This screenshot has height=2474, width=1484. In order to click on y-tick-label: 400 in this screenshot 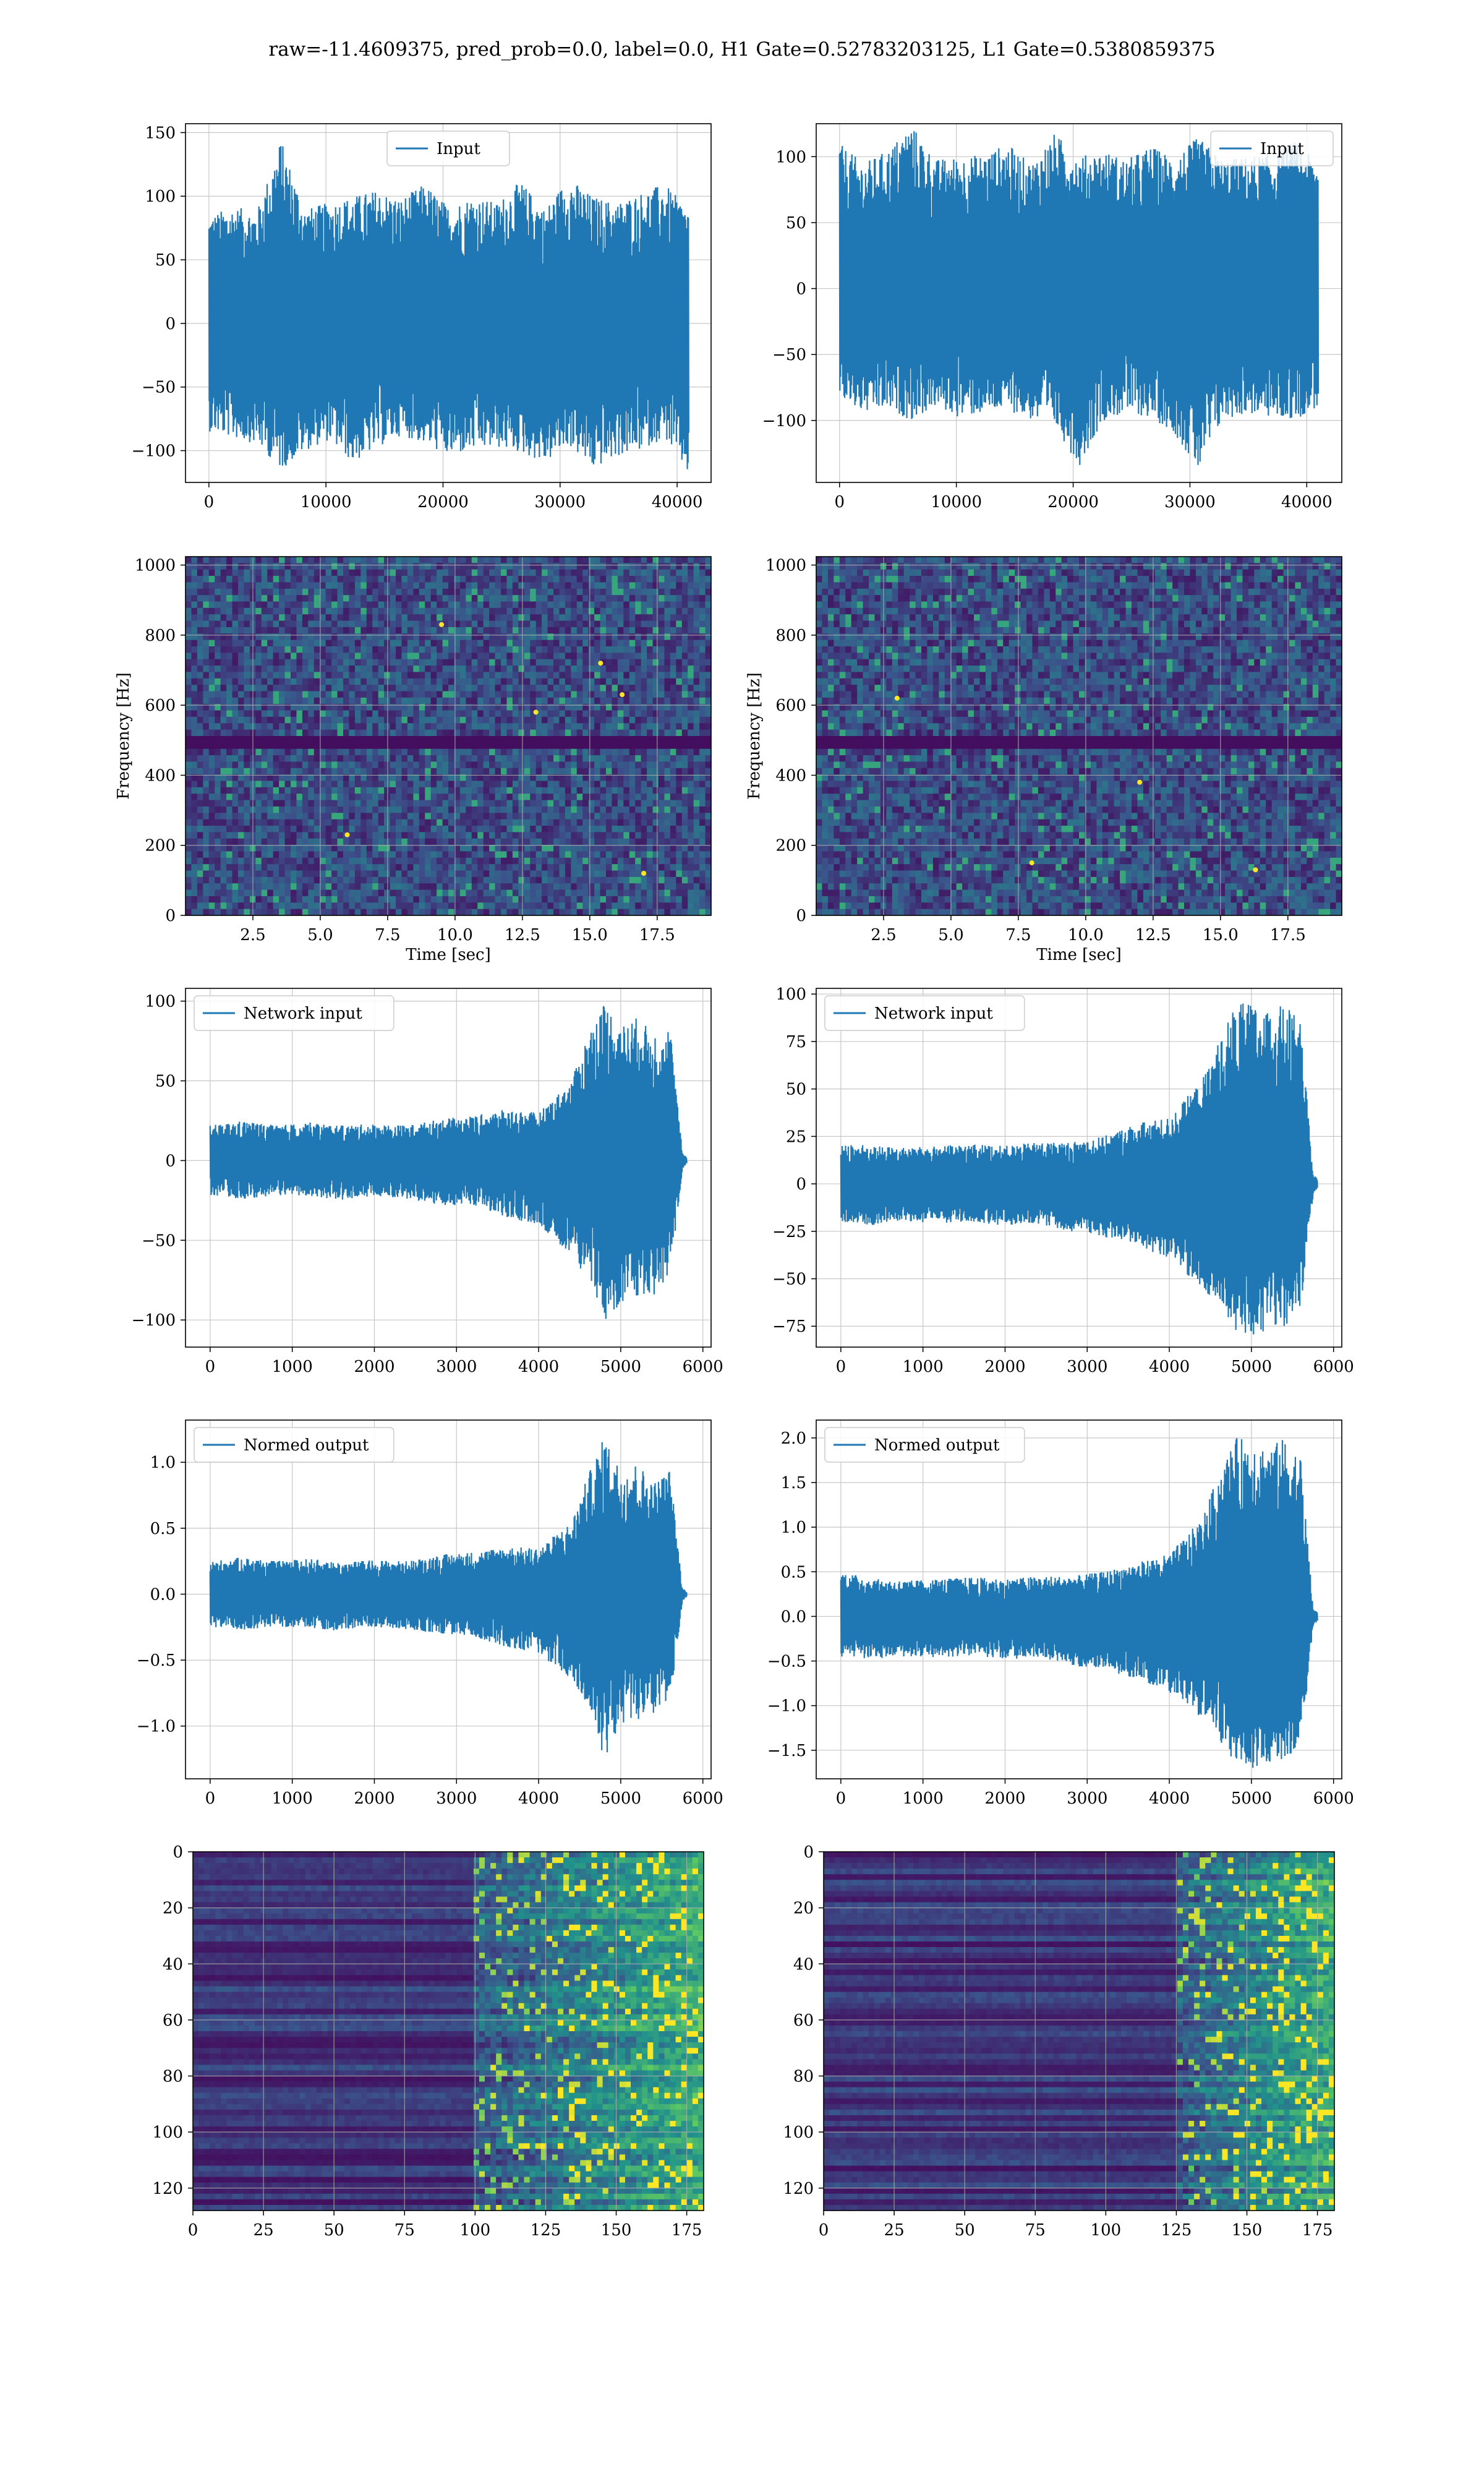, I will do `click(790, 775)`.